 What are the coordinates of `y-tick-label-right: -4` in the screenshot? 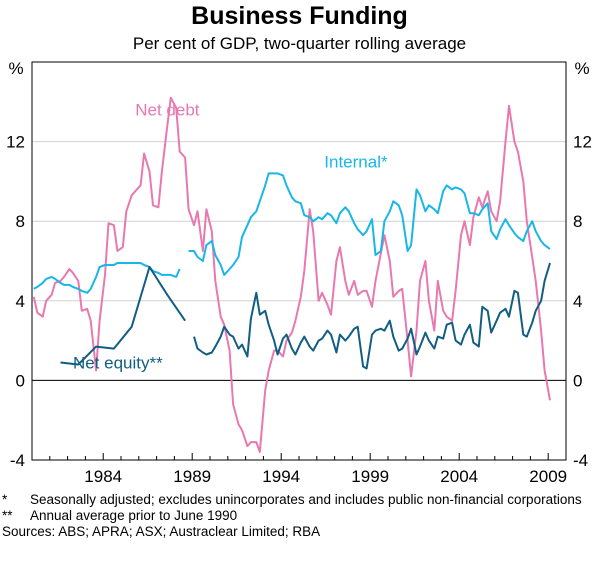 It's located at (580, 460).